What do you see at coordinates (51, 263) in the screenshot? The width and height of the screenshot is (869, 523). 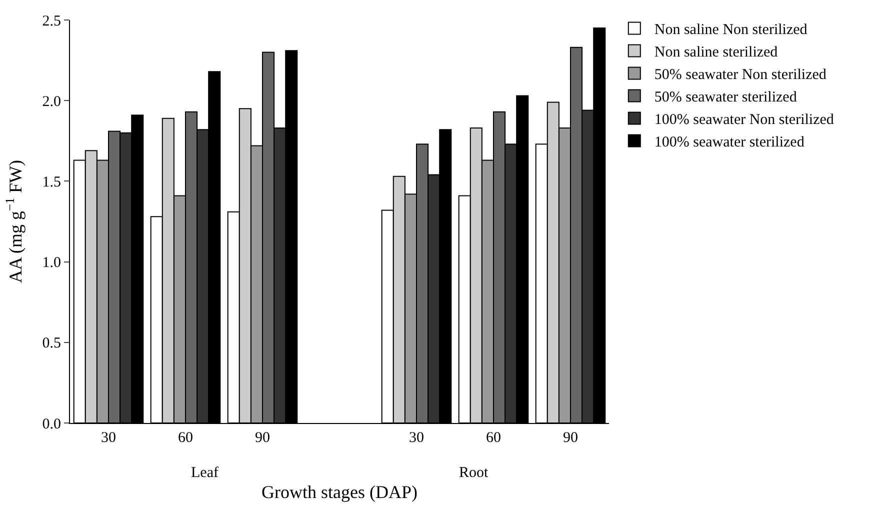 I see `y-tick-label: 1.0` at bounding box center [51, 263].